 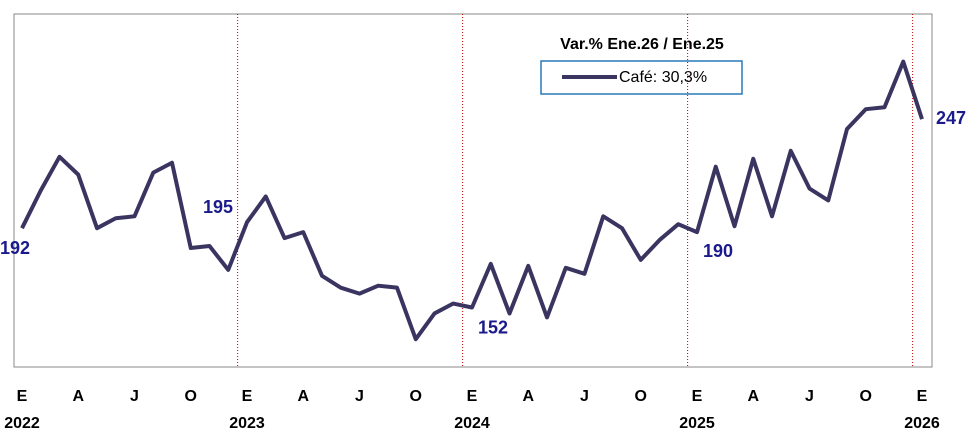 What do you see at coordinates (642, 44) in the screenshot?
I see `legend-title: Var.% Ene.26 / Ene.25` at bounding box center [642, 44].